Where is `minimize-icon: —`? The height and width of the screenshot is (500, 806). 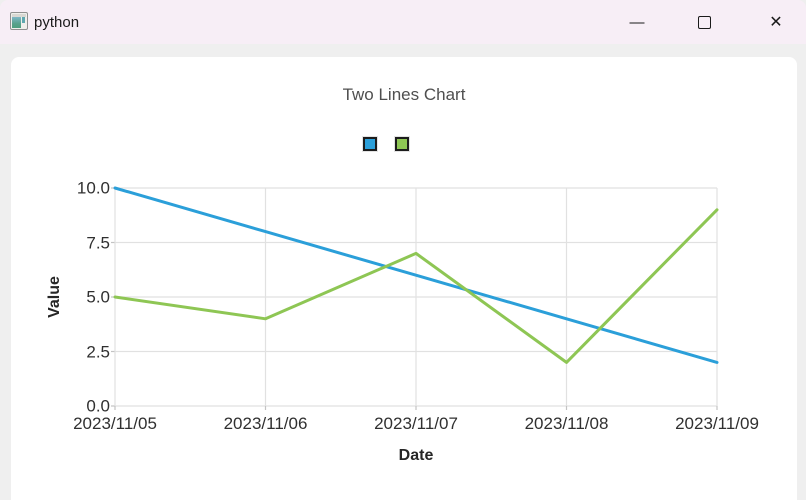
minimize-icon: — is located at coordinates (637, 22).